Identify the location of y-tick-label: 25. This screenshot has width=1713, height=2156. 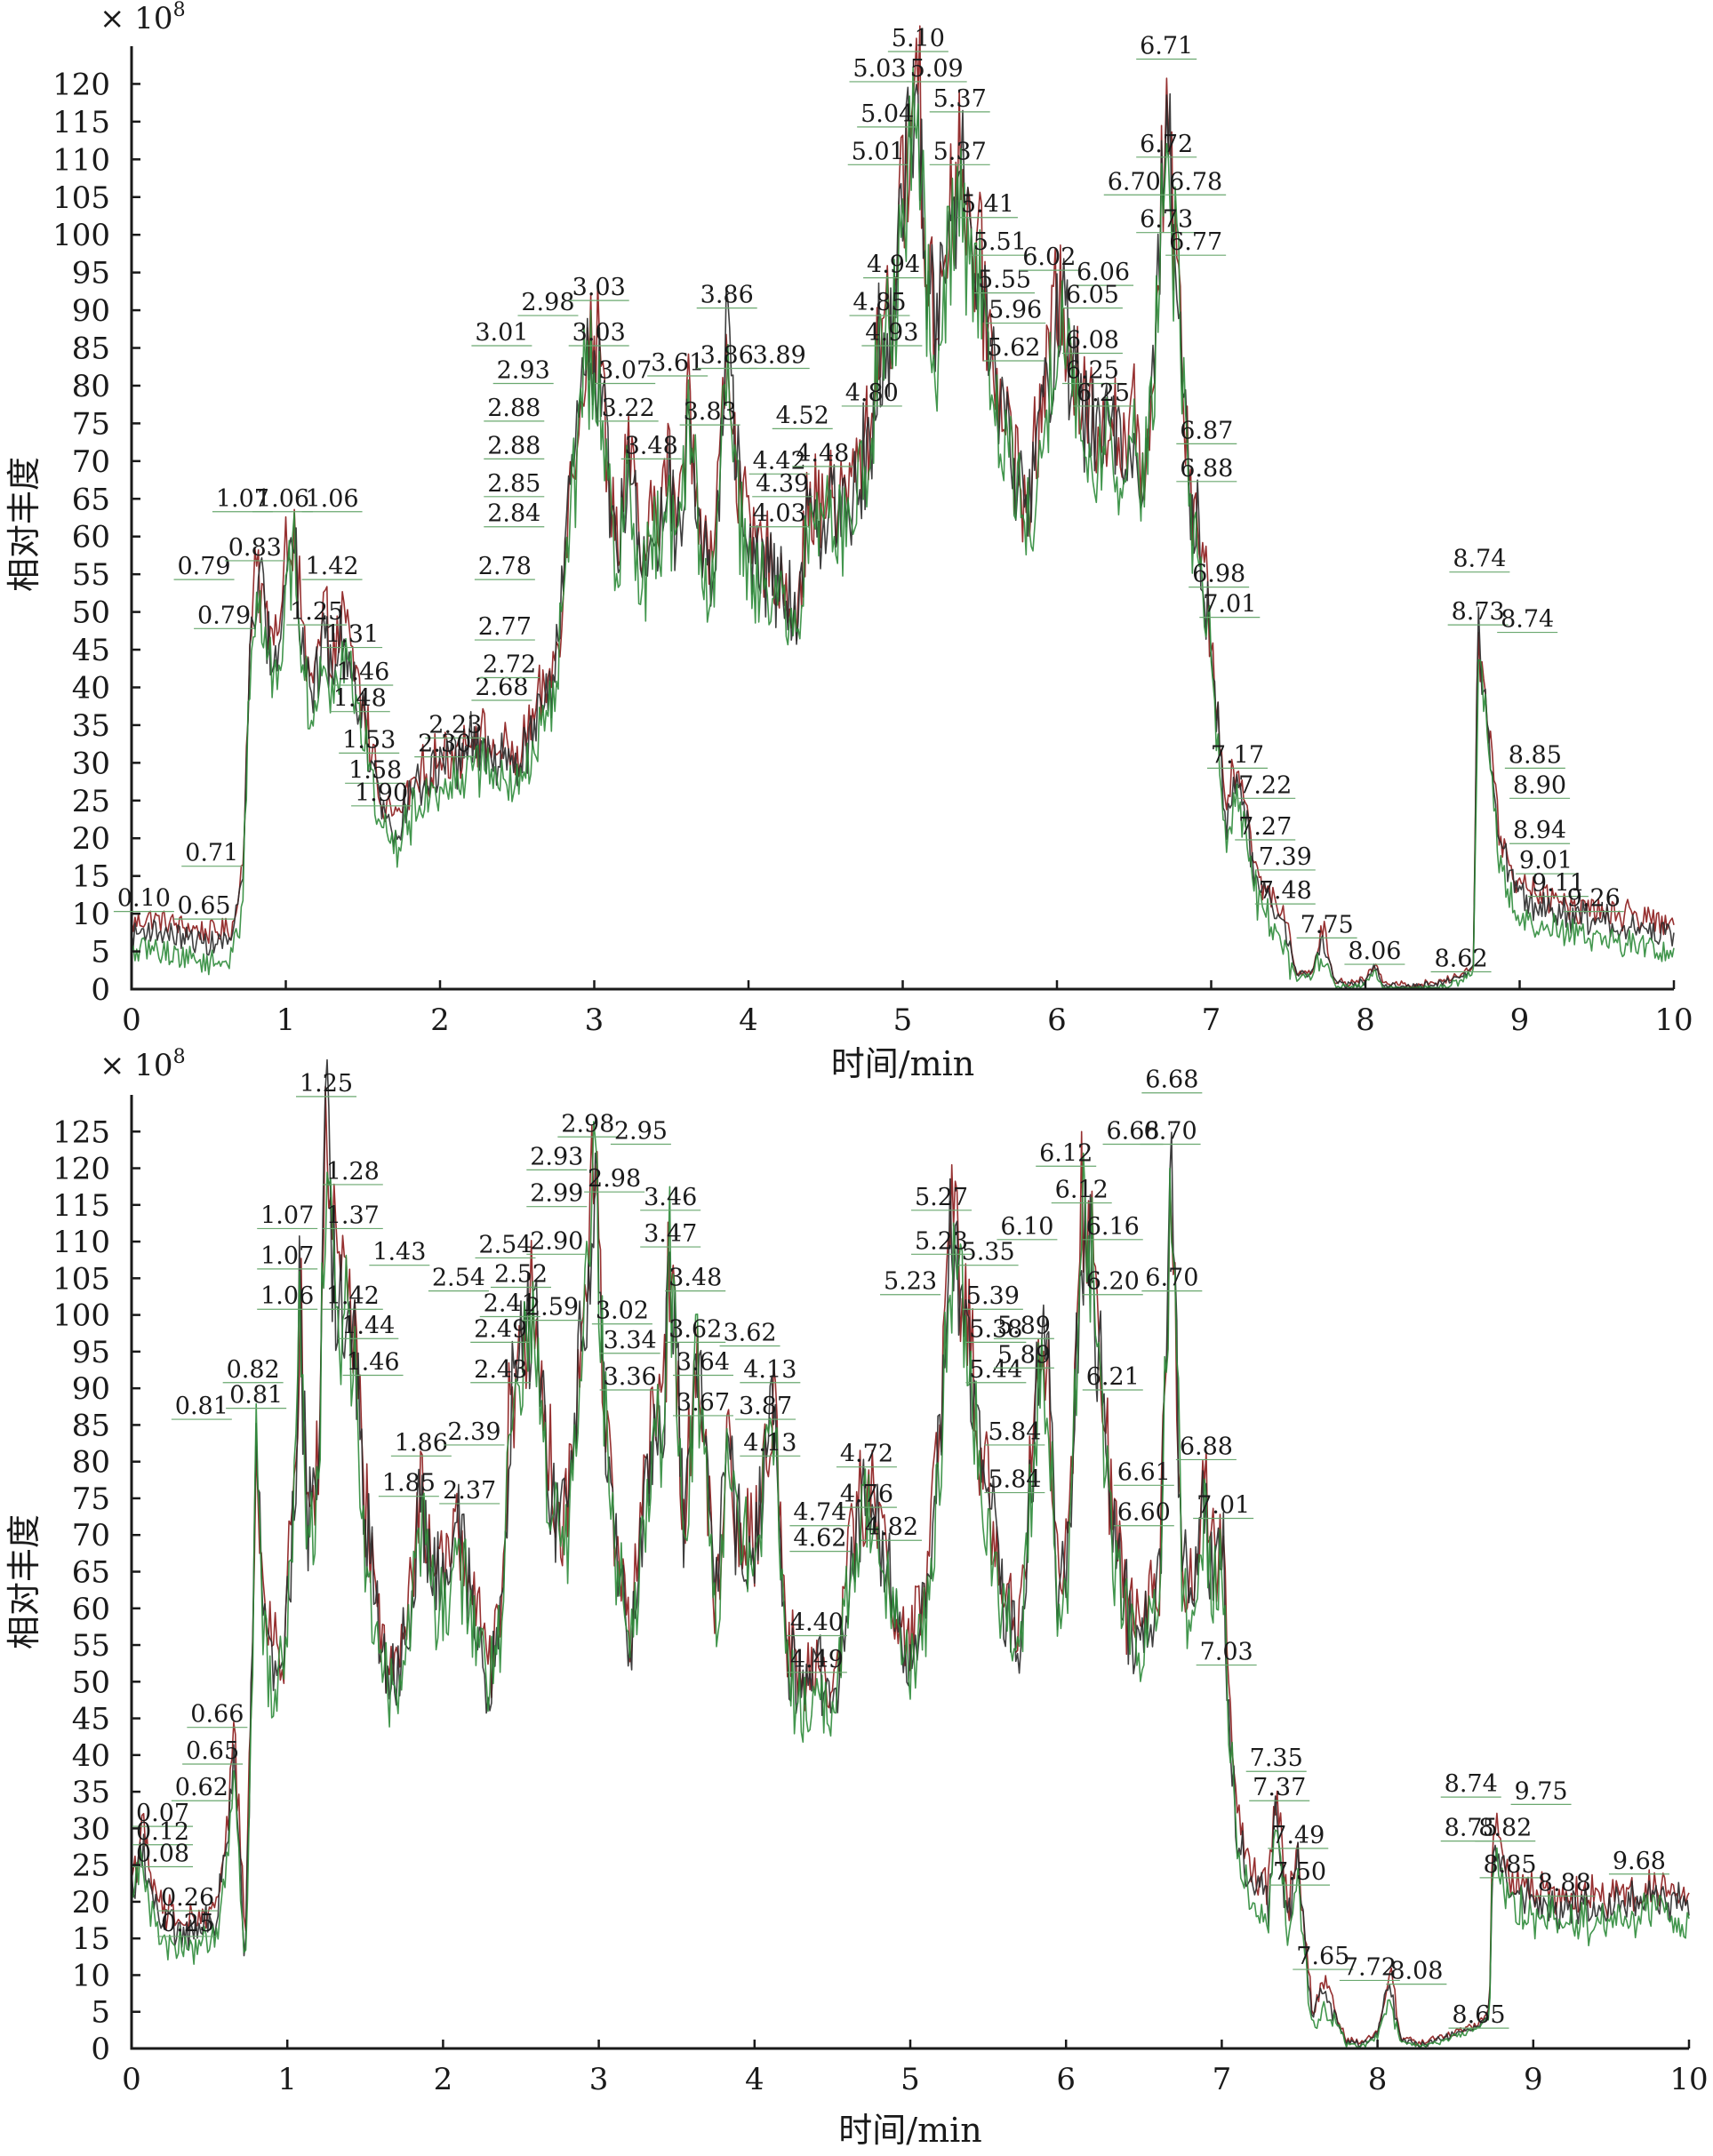
(91, 801).